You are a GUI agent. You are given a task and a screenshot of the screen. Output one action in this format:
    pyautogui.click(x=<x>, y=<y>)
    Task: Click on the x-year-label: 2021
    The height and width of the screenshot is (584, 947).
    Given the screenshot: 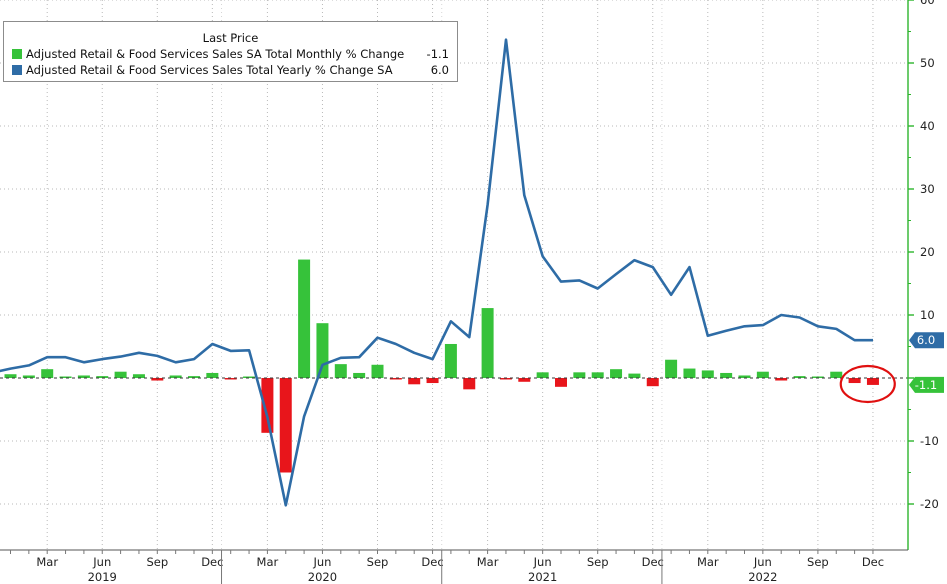 What is the action you would take?
    pyautogui.click(x=542, y=577)
    